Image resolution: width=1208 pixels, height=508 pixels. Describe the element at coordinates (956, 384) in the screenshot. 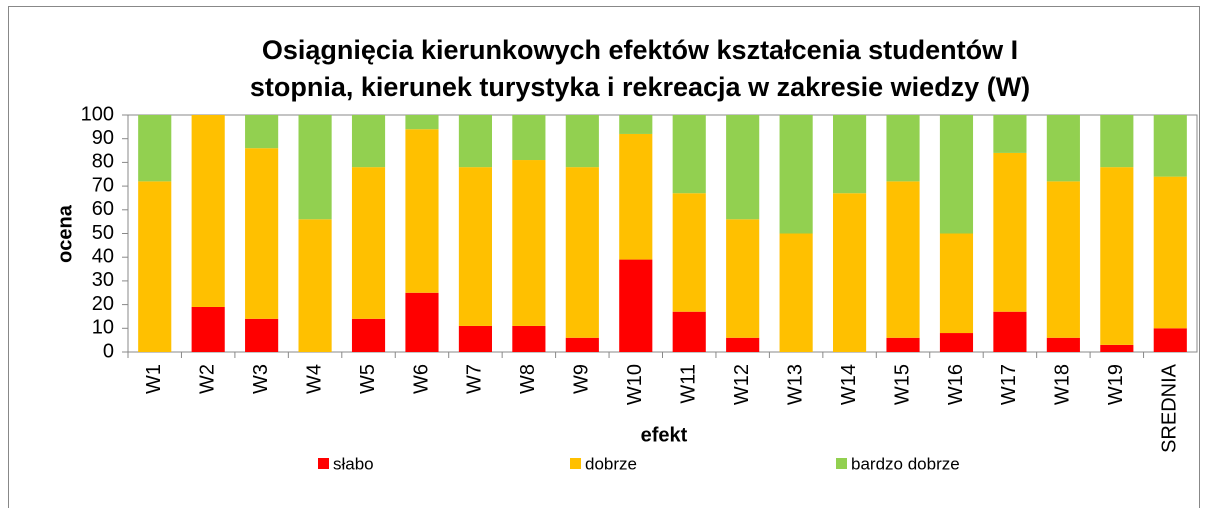

I see `x-tick-label: W16` at that location.